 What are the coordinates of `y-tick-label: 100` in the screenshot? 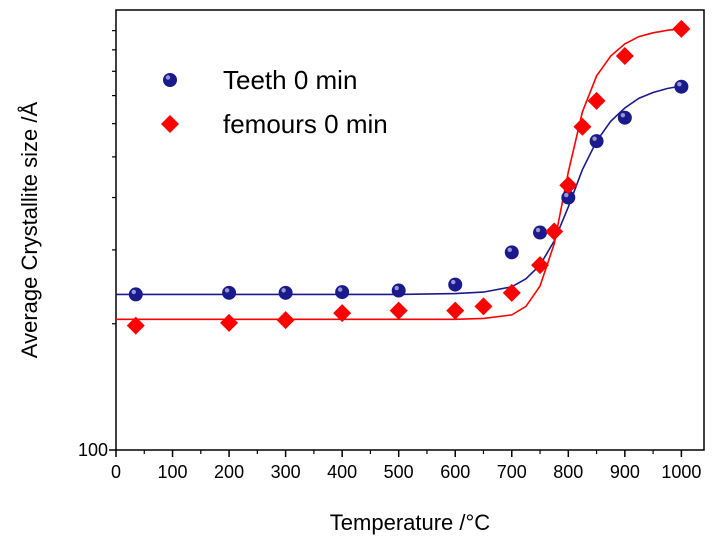 It's located at (93, 450).